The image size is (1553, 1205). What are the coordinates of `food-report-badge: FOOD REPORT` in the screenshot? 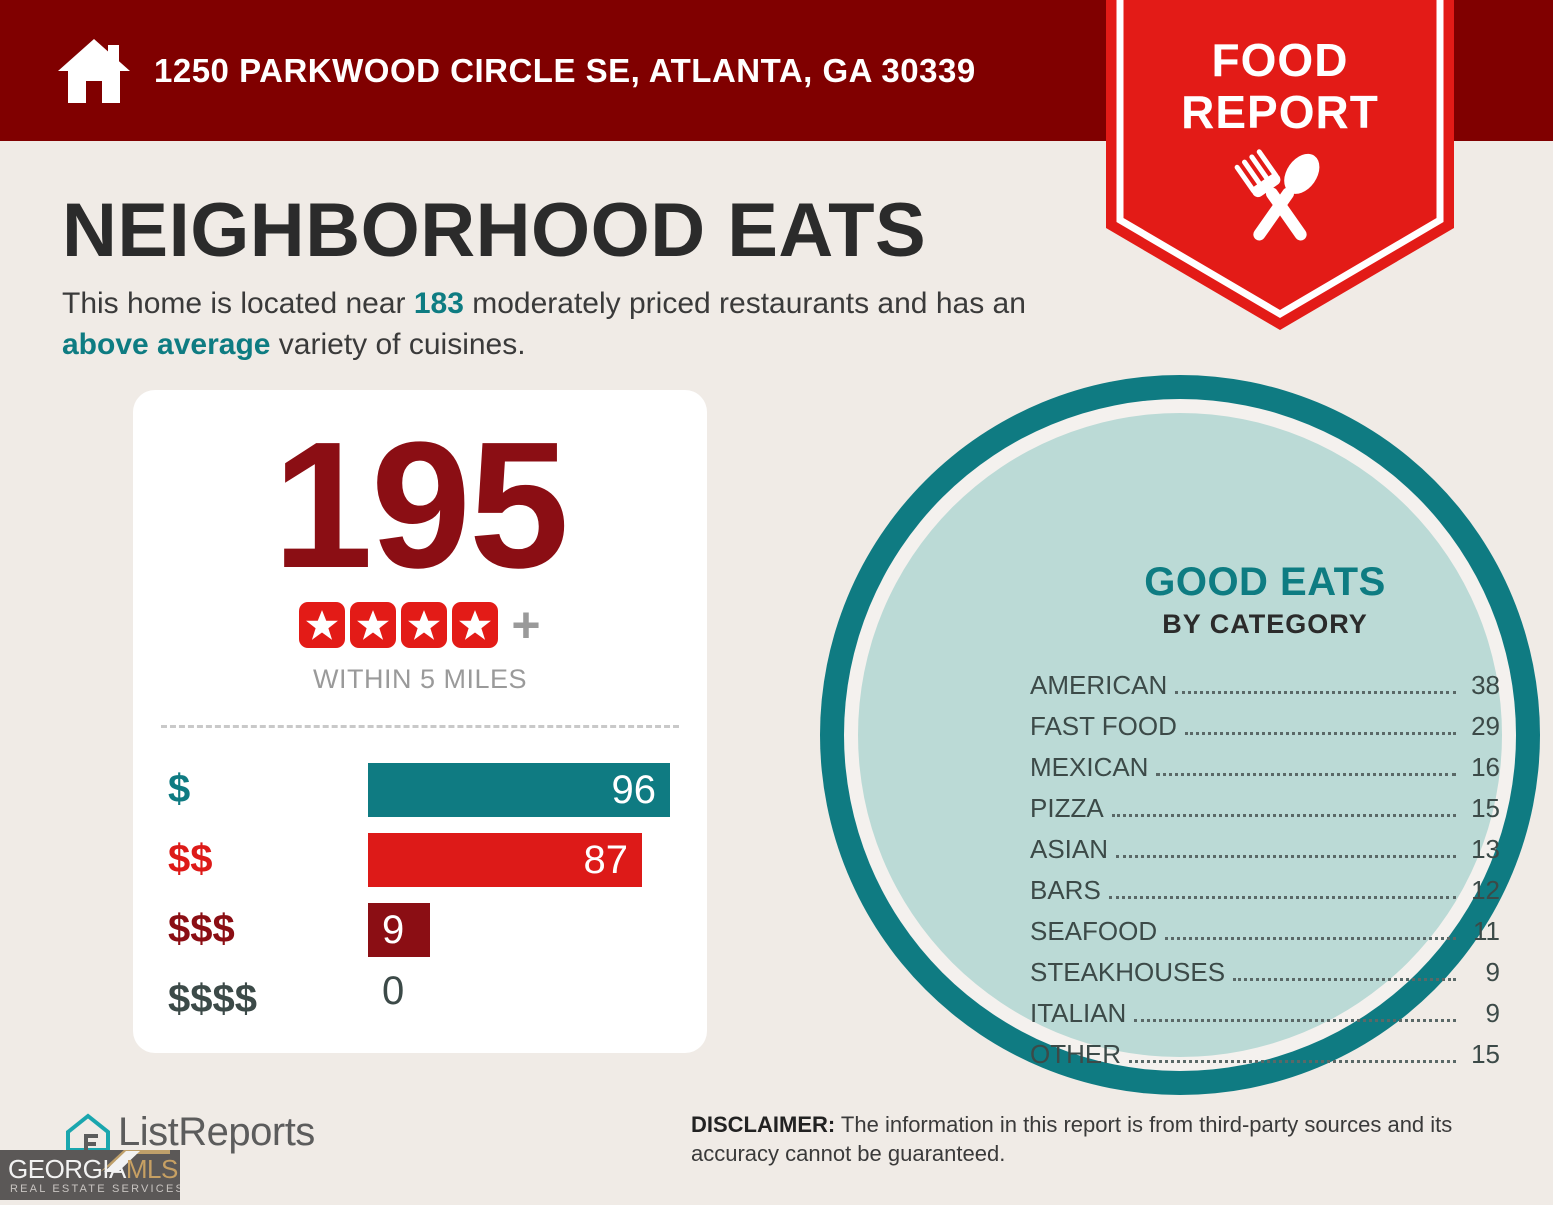 It's located at (1280, 165).